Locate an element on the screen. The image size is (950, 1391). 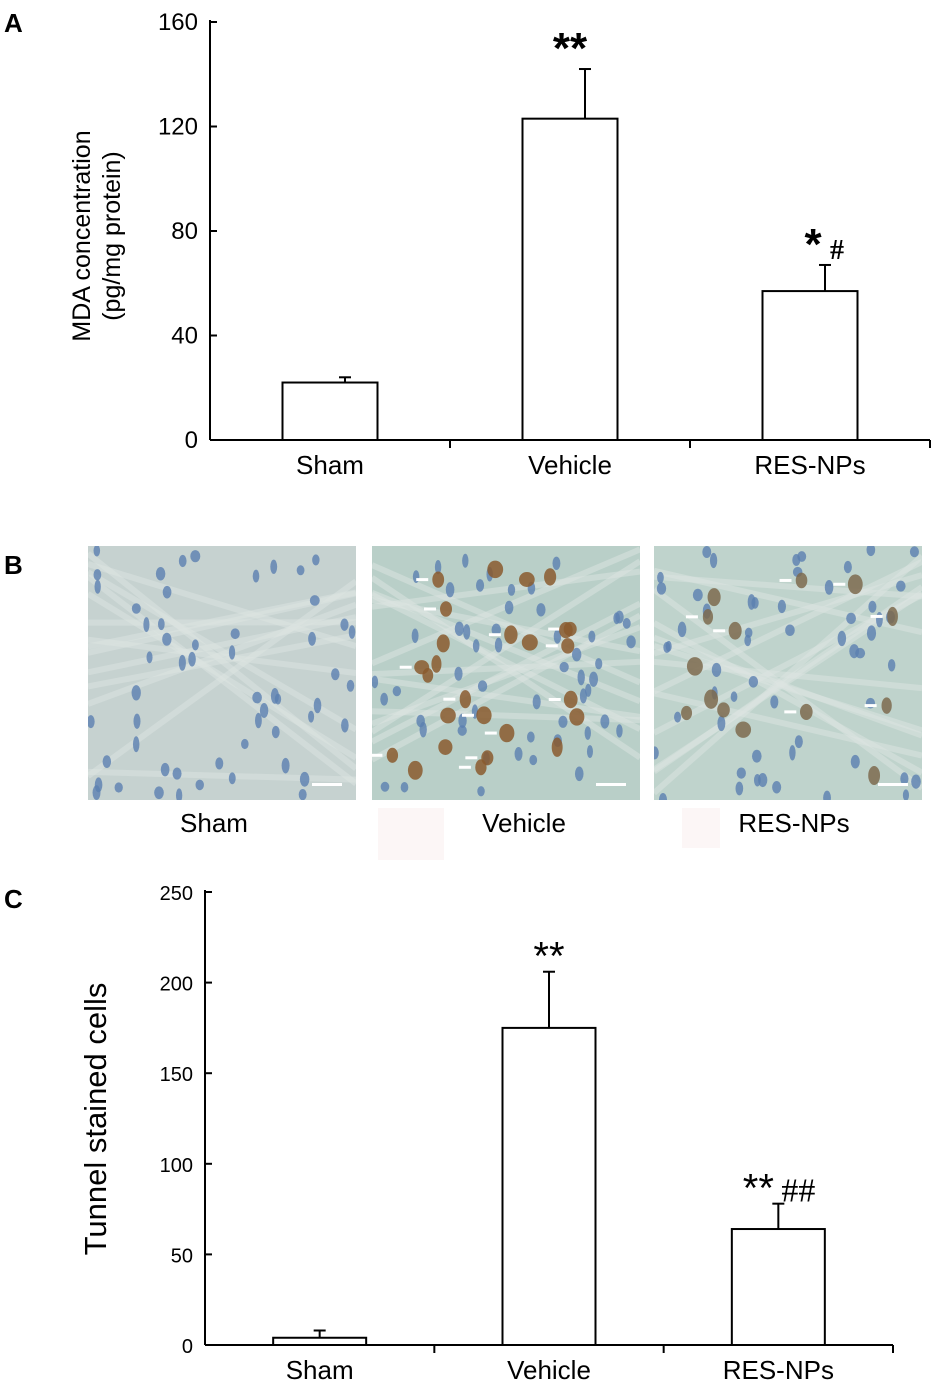
micrograph-res-nps is located at coordinates (788, 673).